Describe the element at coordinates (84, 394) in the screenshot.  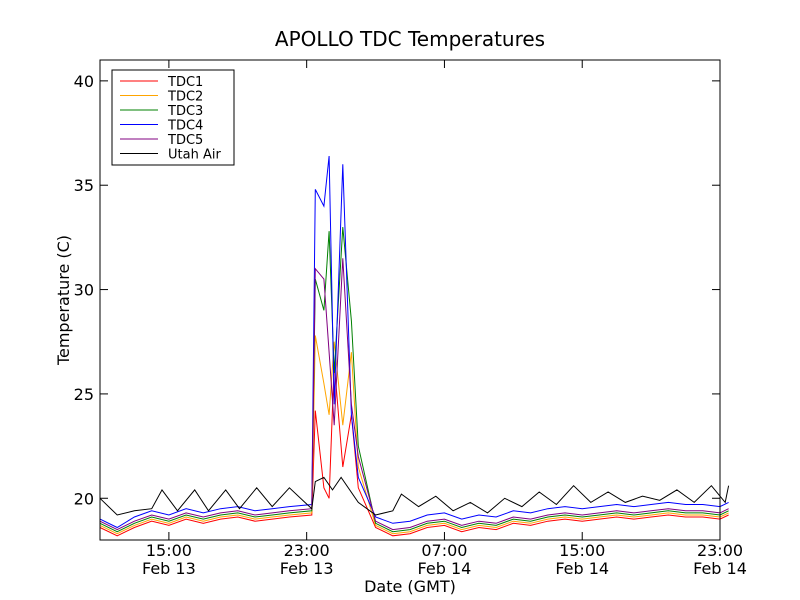
I see `y-tick-label: 25` at that location.